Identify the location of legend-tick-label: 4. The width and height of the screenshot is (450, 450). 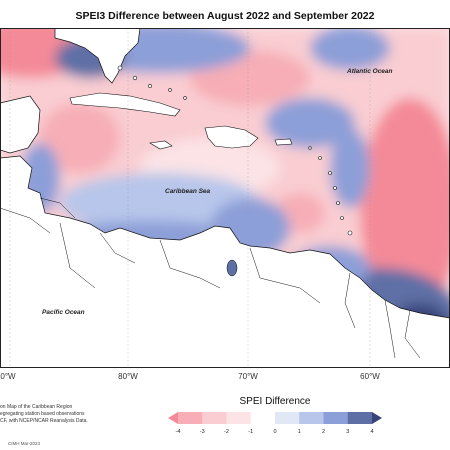
(371, 432).